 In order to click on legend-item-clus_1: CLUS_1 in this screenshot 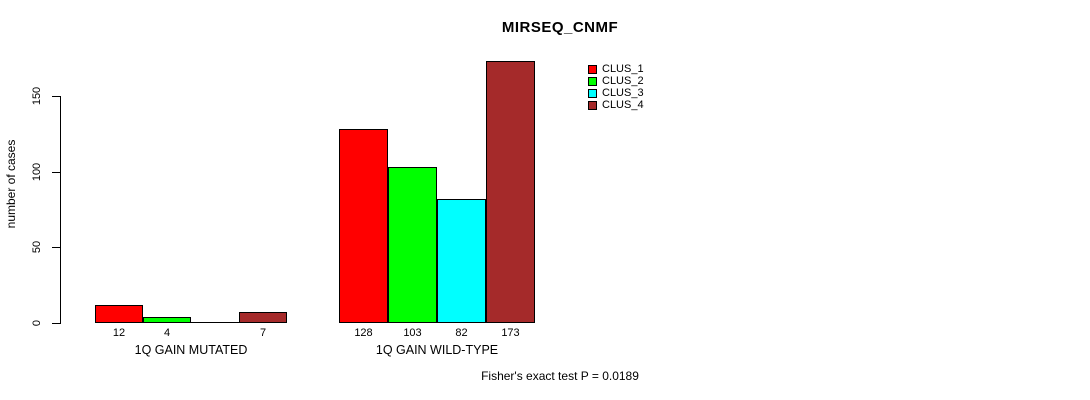, I will do `click(616, 69)`.